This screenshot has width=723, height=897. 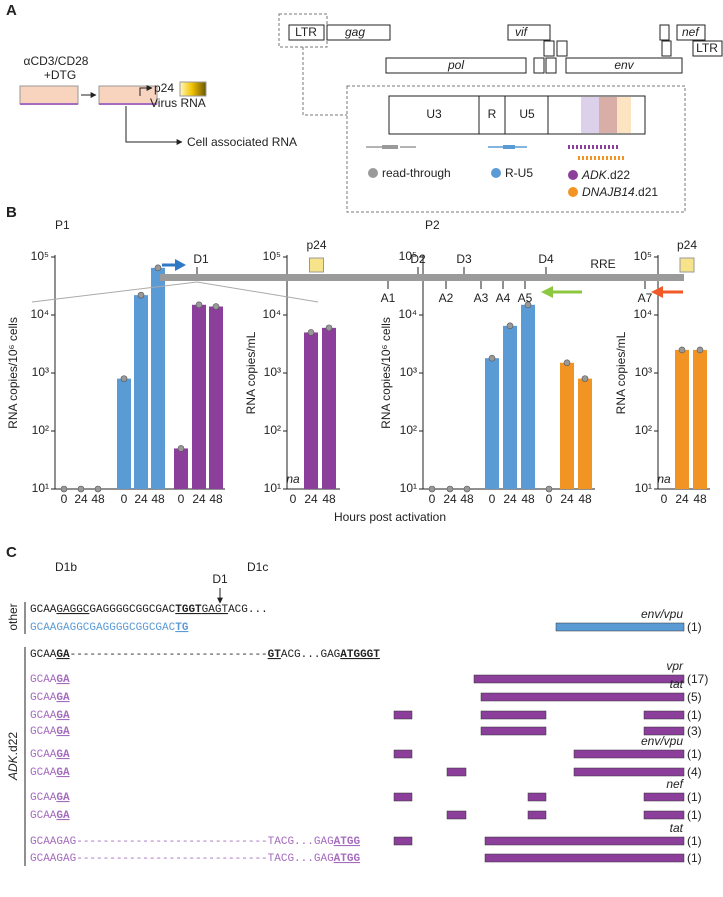 I want to click on legend-label: read-through, so click(x=416, y=173).